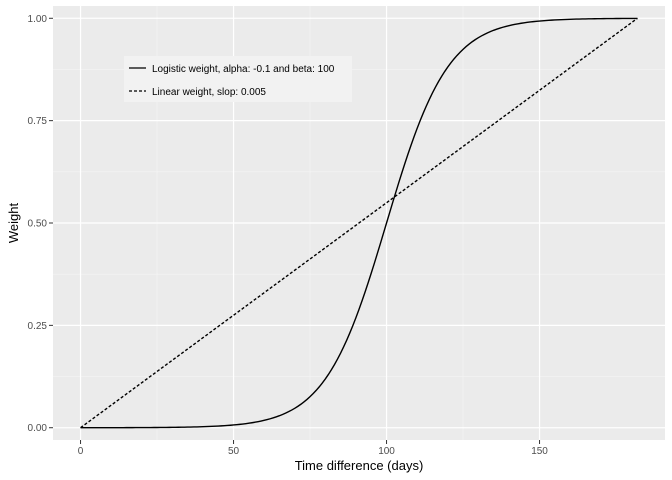  I want to click on y-axis-title: Weight, so click(13, 223).